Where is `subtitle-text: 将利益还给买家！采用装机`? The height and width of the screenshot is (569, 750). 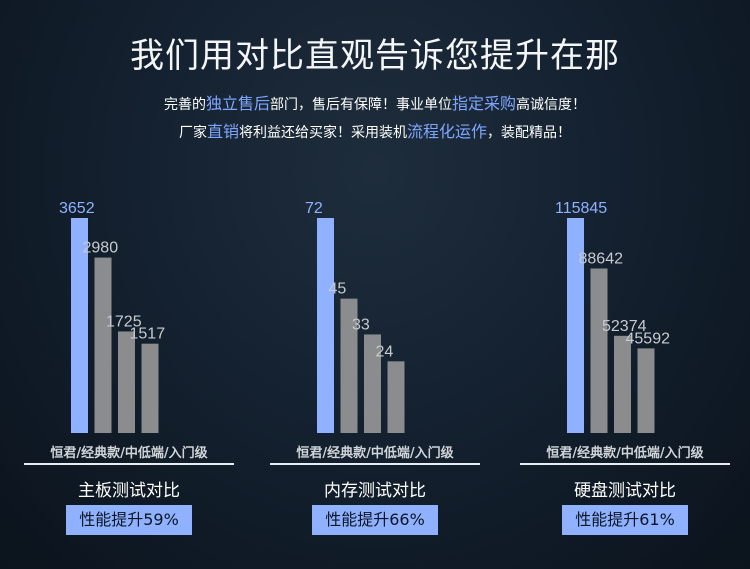 subtitle-text: 将利益还给买家！采用装机 is located at coordinates (323, 133).